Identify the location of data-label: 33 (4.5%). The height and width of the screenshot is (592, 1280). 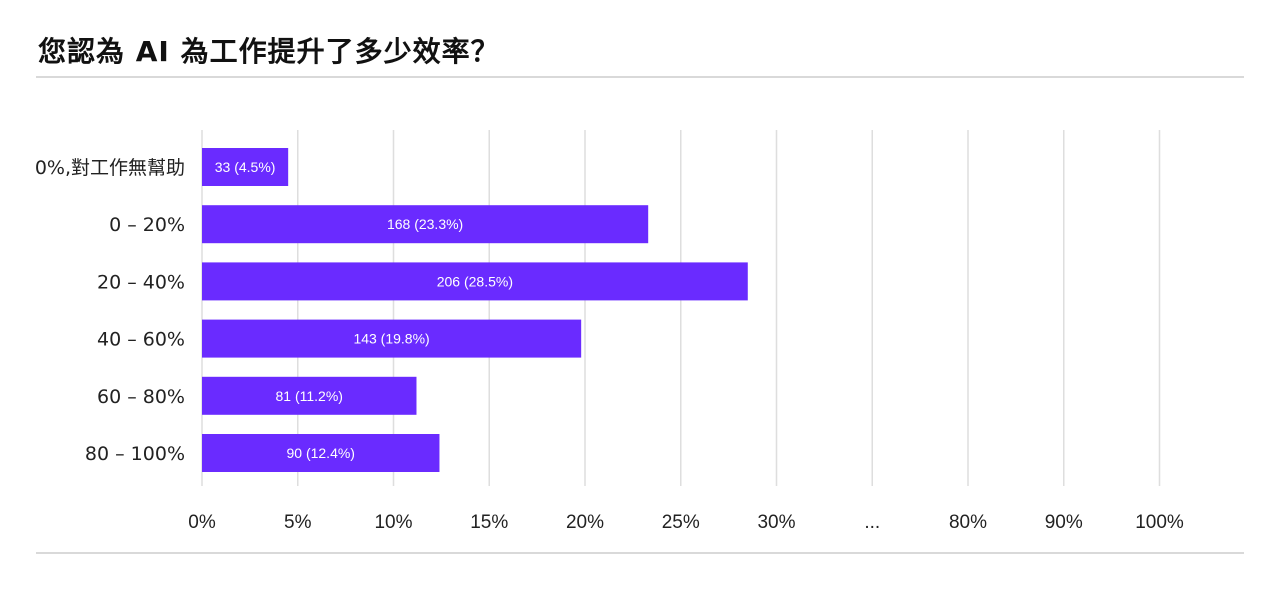
(245, 167).